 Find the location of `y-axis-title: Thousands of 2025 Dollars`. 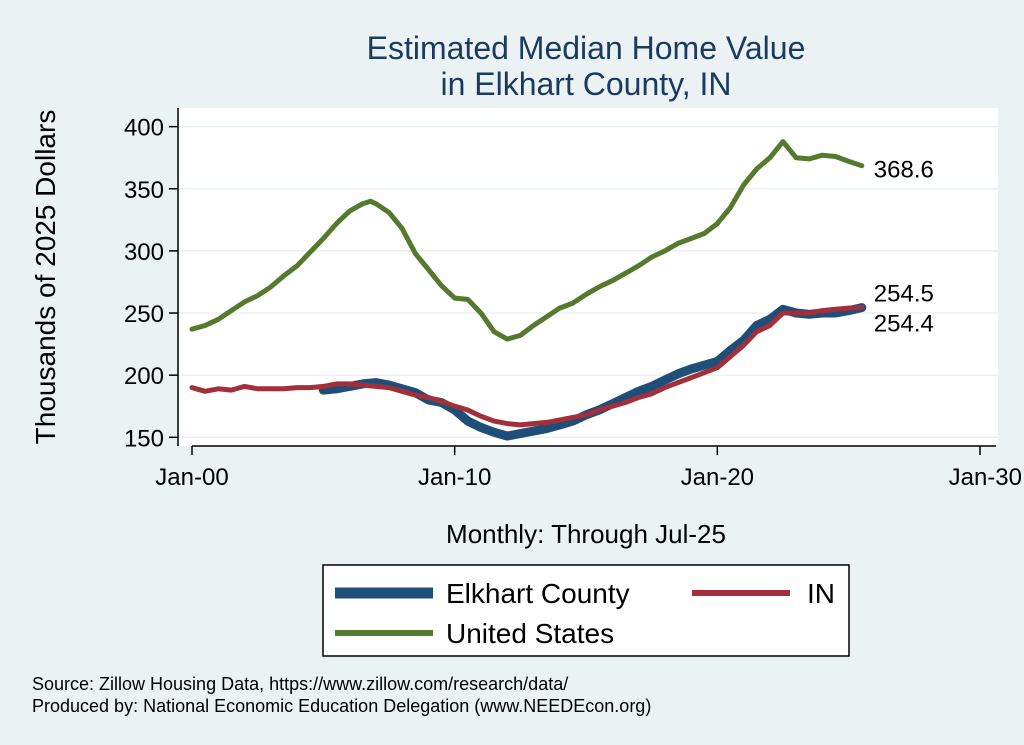

y-axis-title: Thousands of 2025 Dollars is located at coordinates (45, 277).